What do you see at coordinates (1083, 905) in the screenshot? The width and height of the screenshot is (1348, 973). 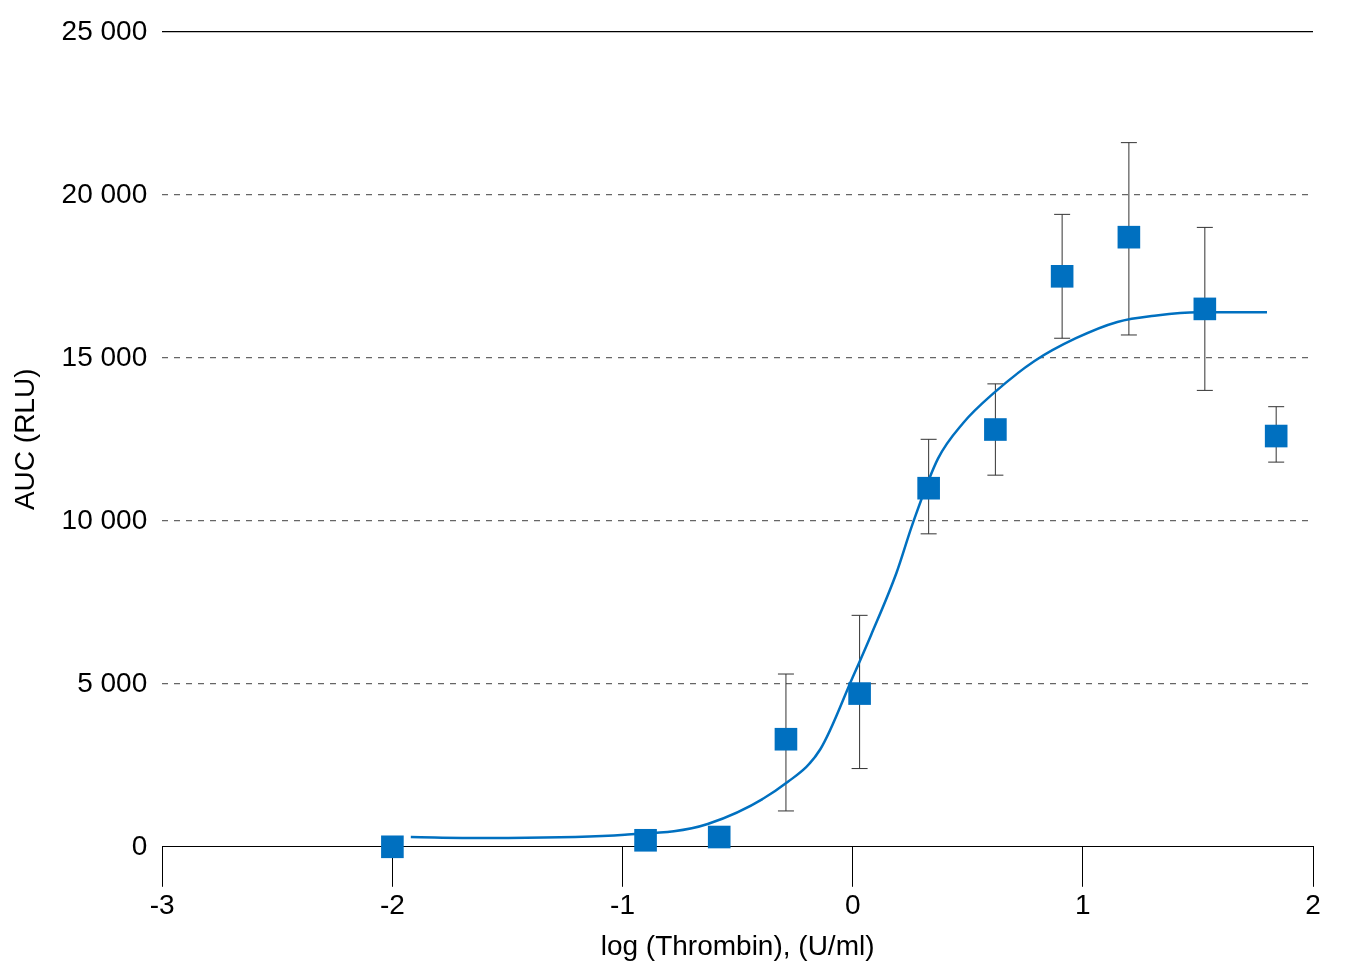 I see `x-tick-label: 1` at bounding box center [1083, 905].